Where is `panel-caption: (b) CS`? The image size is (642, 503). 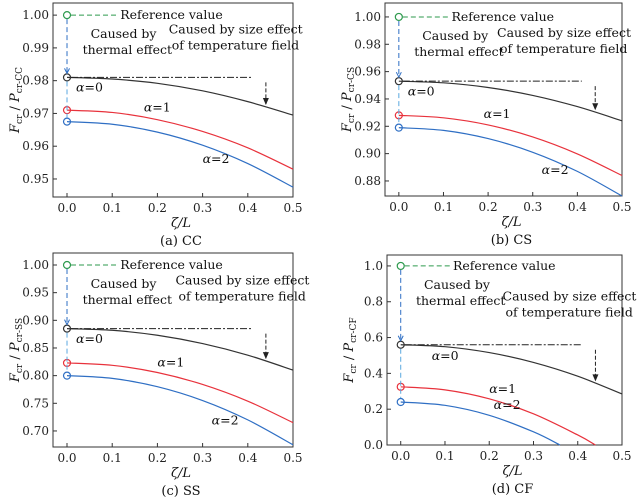
panel-caption: (b) CS is located at coordinates (511, 240).